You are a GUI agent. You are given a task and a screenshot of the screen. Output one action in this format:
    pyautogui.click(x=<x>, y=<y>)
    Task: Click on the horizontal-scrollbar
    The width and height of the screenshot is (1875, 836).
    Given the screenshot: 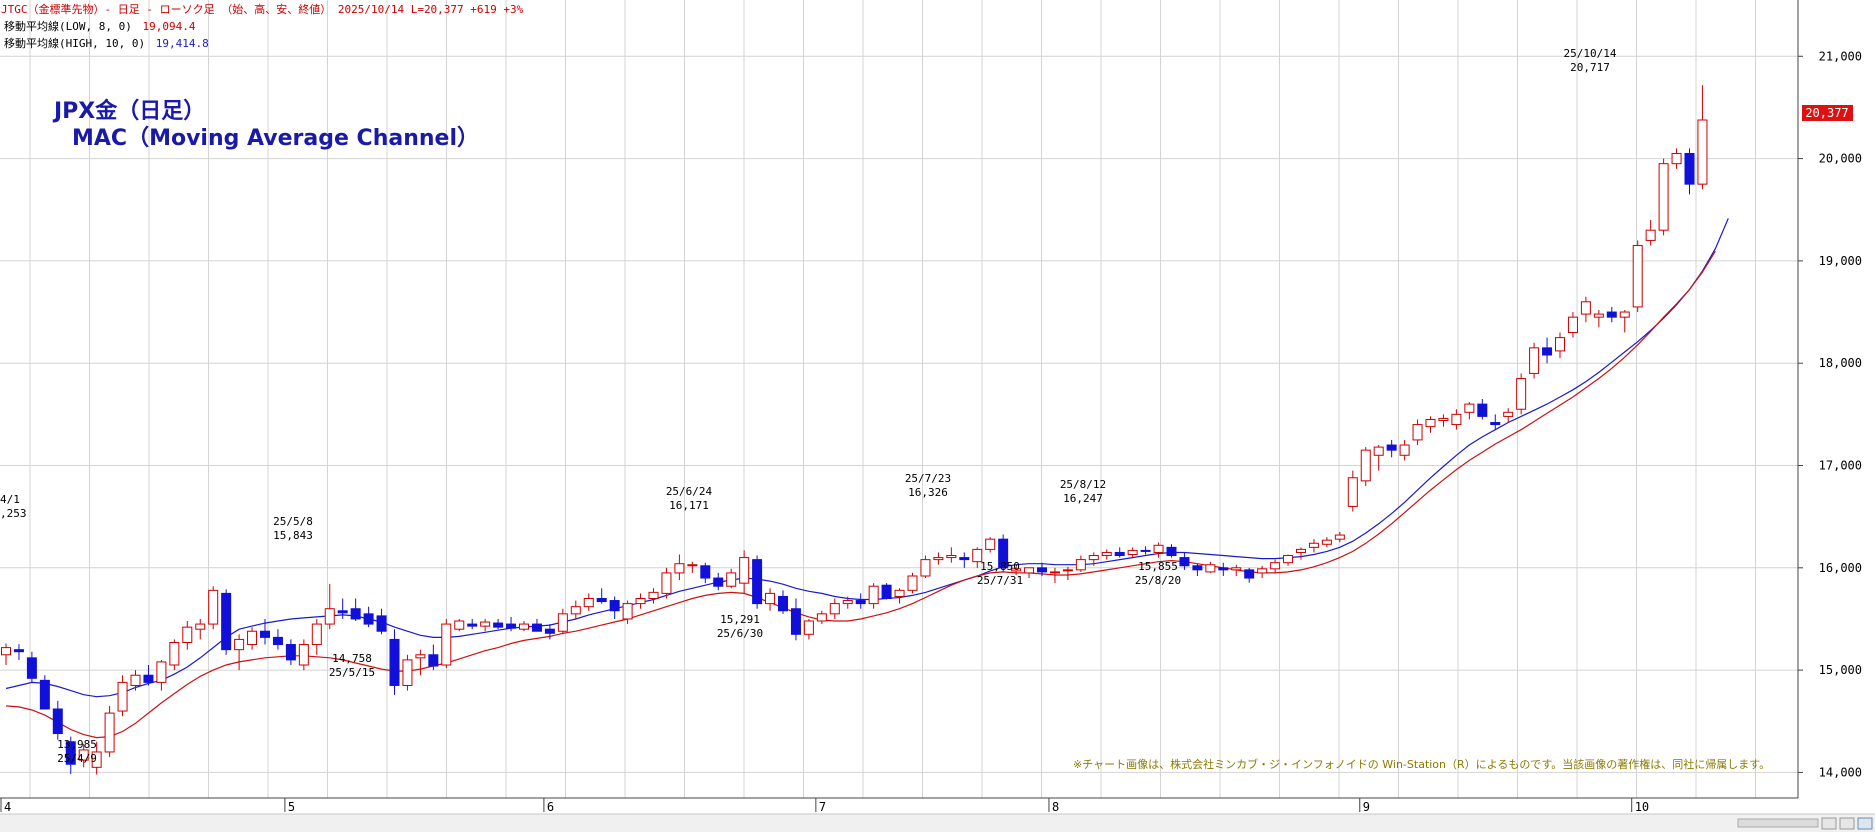 What is the action you would take?
    pyautogui.click(x=1778, y=823)
    